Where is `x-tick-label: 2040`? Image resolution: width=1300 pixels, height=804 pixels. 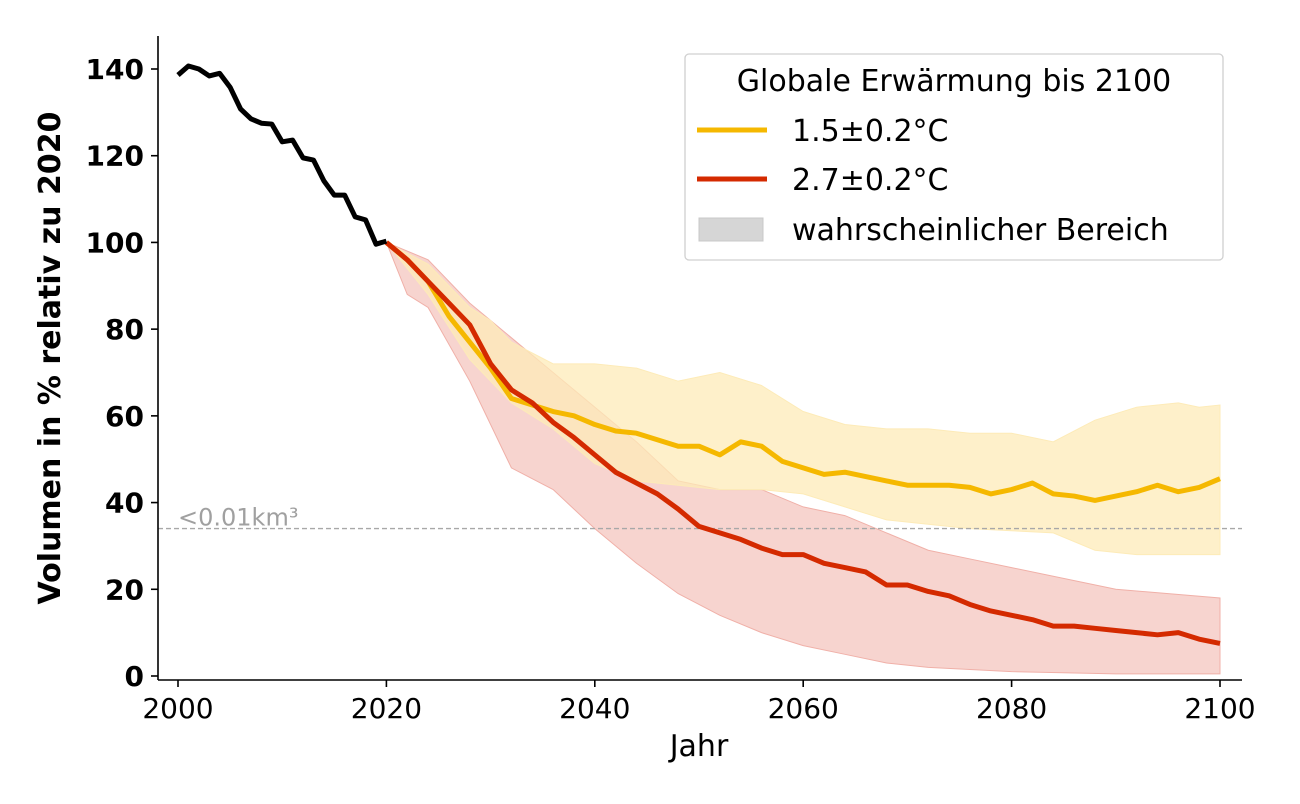 x-tick-label: 2040 is located at coordinates (594, 708).